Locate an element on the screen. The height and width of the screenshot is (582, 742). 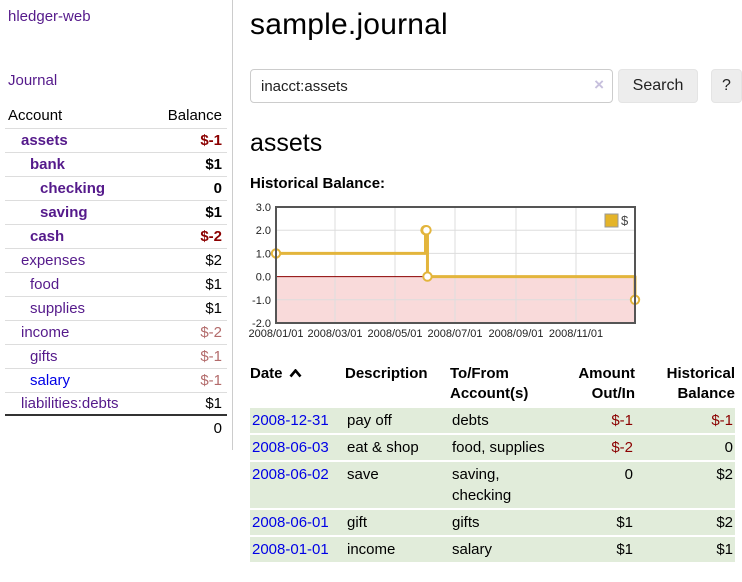
search-input is located at coordinates (431, 86).